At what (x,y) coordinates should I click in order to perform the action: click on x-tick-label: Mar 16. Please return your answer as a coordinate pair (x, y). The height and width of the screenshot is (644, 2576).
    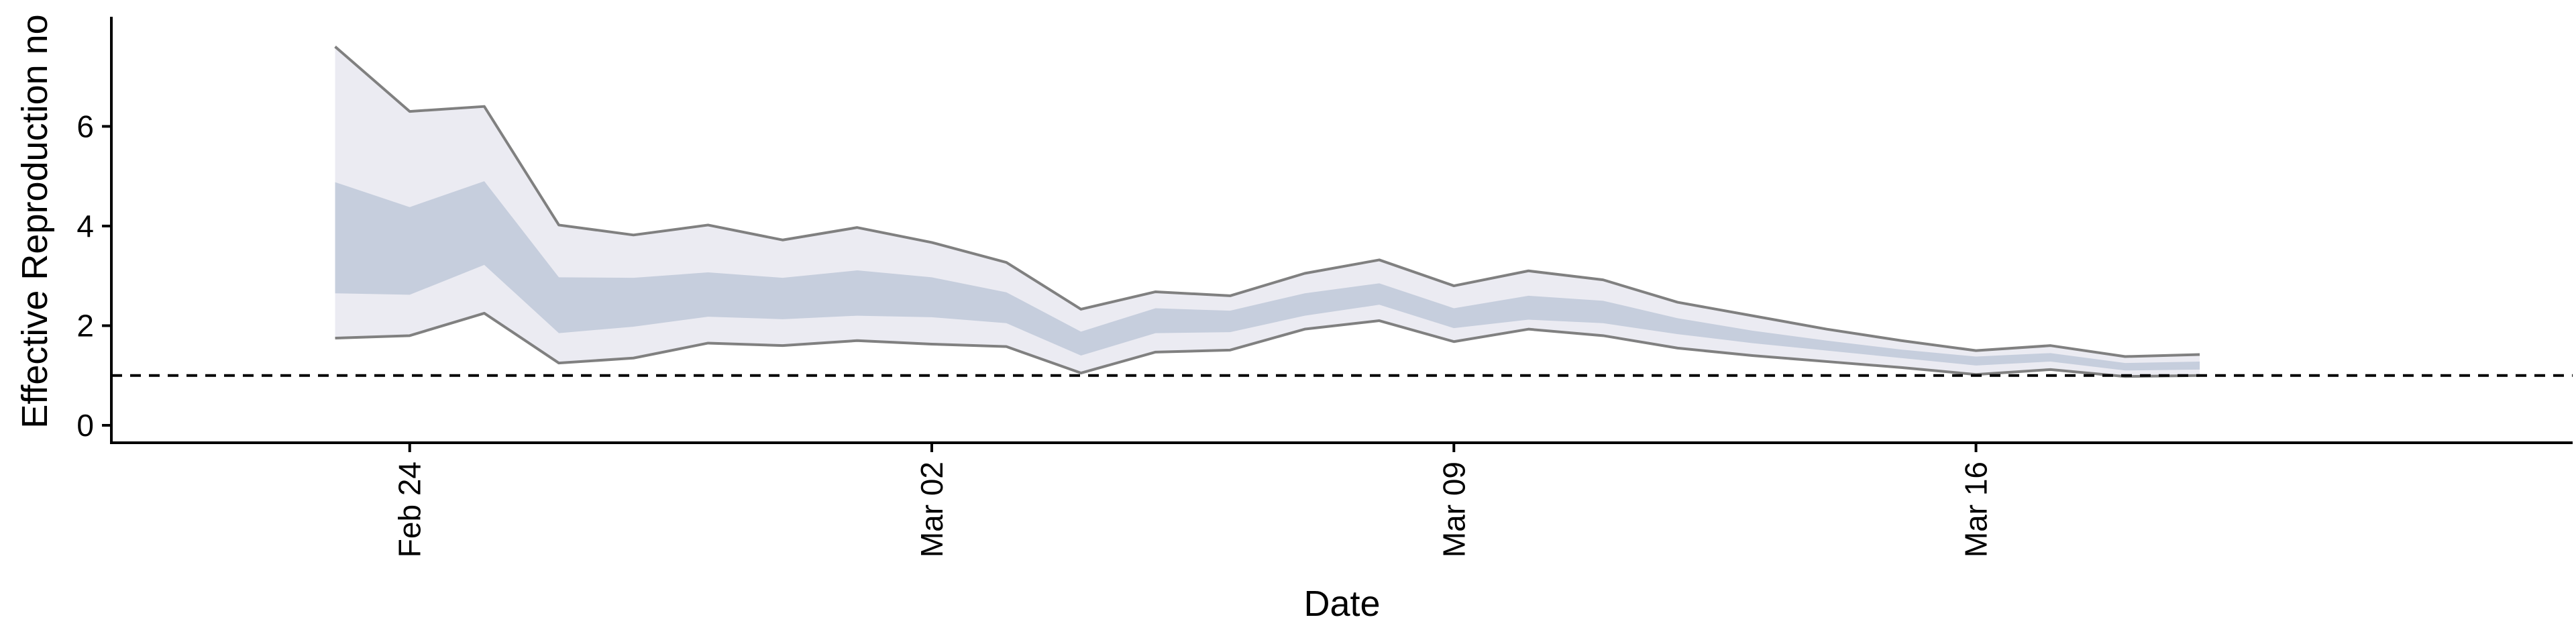
    Looking at the image, I should click on (1976, 509).